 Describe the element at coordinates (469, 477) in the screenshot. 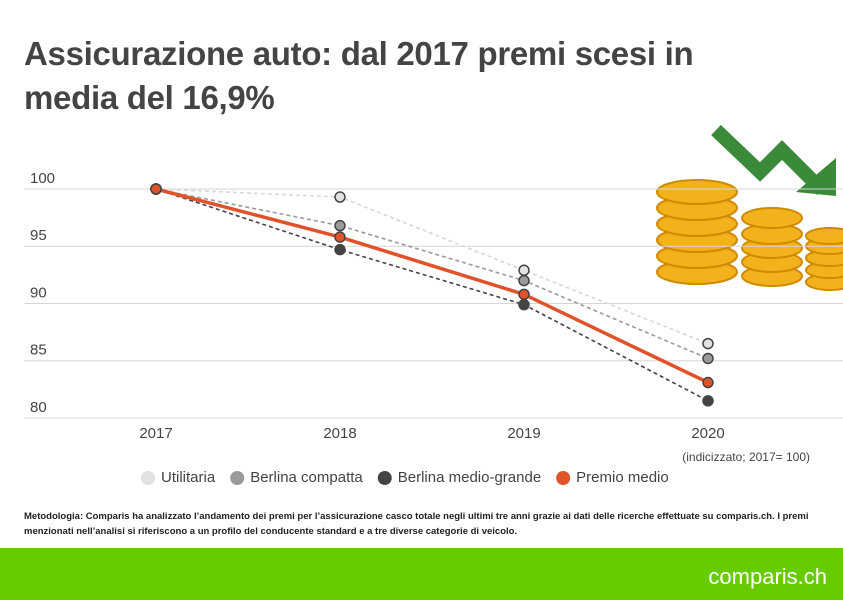

I see `legend-label: Berlina medio-grande` at that location.